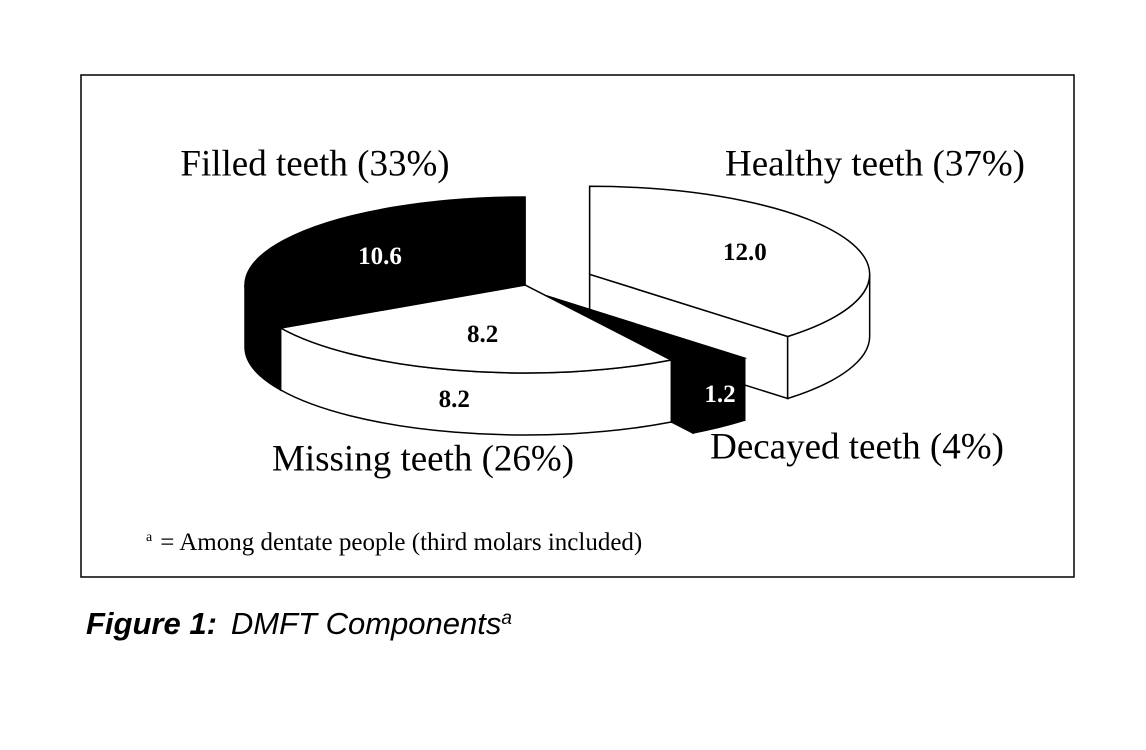 This screenshot has width=1146, height=750. I want to click on value-label: 10.6, so click(380, 256).